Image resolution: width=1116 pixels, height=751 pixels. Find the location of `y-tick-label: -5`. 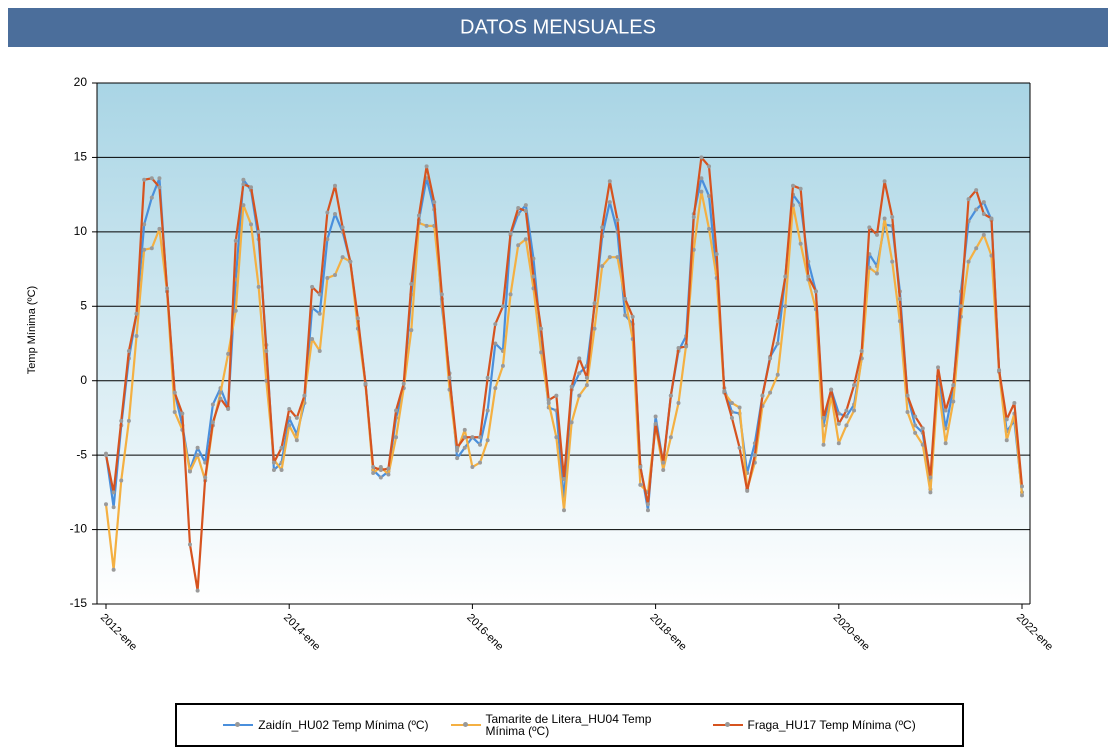

y-tick-label: -5 is located at coordinates (81, 454).